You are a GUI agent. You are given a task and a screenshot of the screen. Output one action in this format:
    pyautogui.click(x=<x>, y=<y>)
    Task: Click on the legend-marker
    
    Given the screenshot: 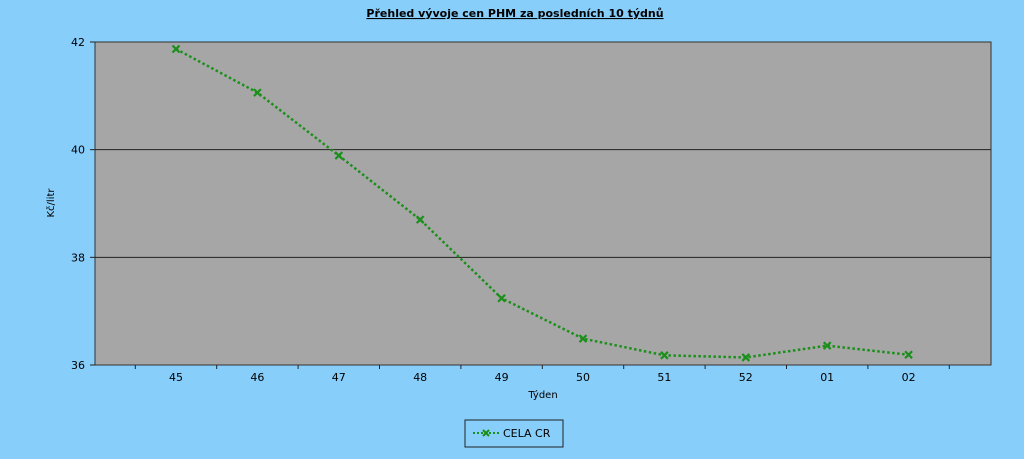 What is the action you would take?
    pyautogui.click(x=486, y=433)
    